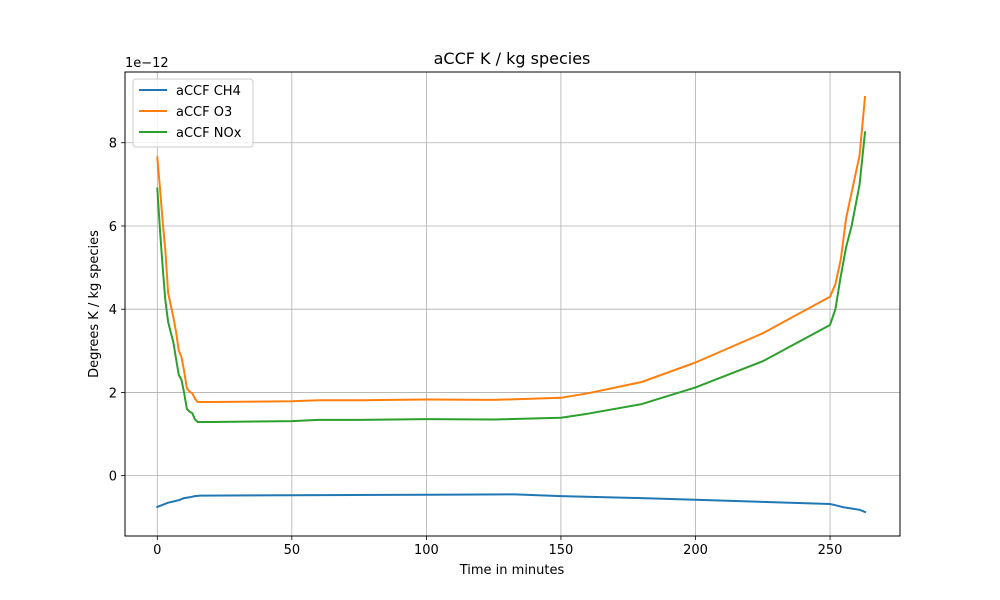  Describe the element at coordinates (209, 133) in the screenshot. I see `legend-label-accf-nox: aCCF NOx` at that location.